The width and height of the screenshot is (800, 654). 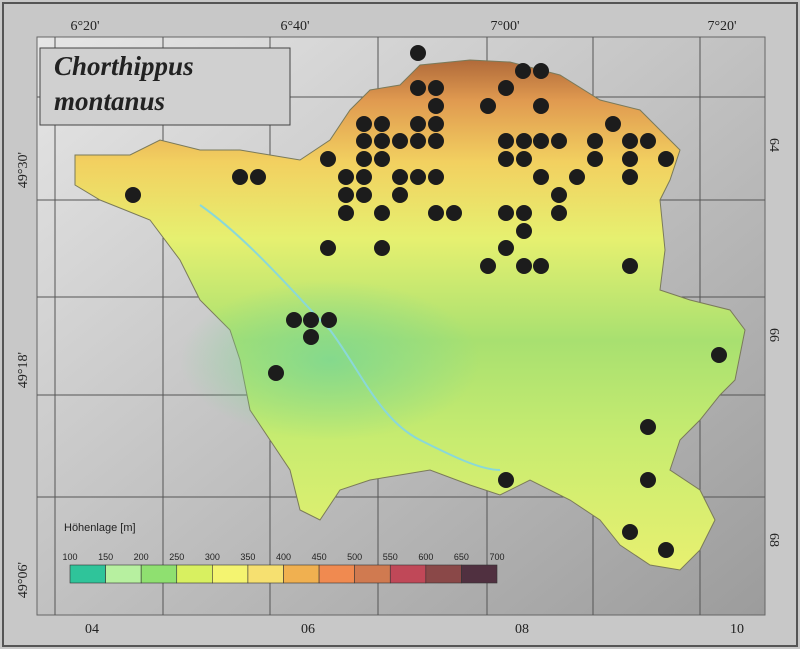 What do you see at coordinates (773, 335) in the screenshot?
I see `right-label: 66` at bounding box center [773, 335].